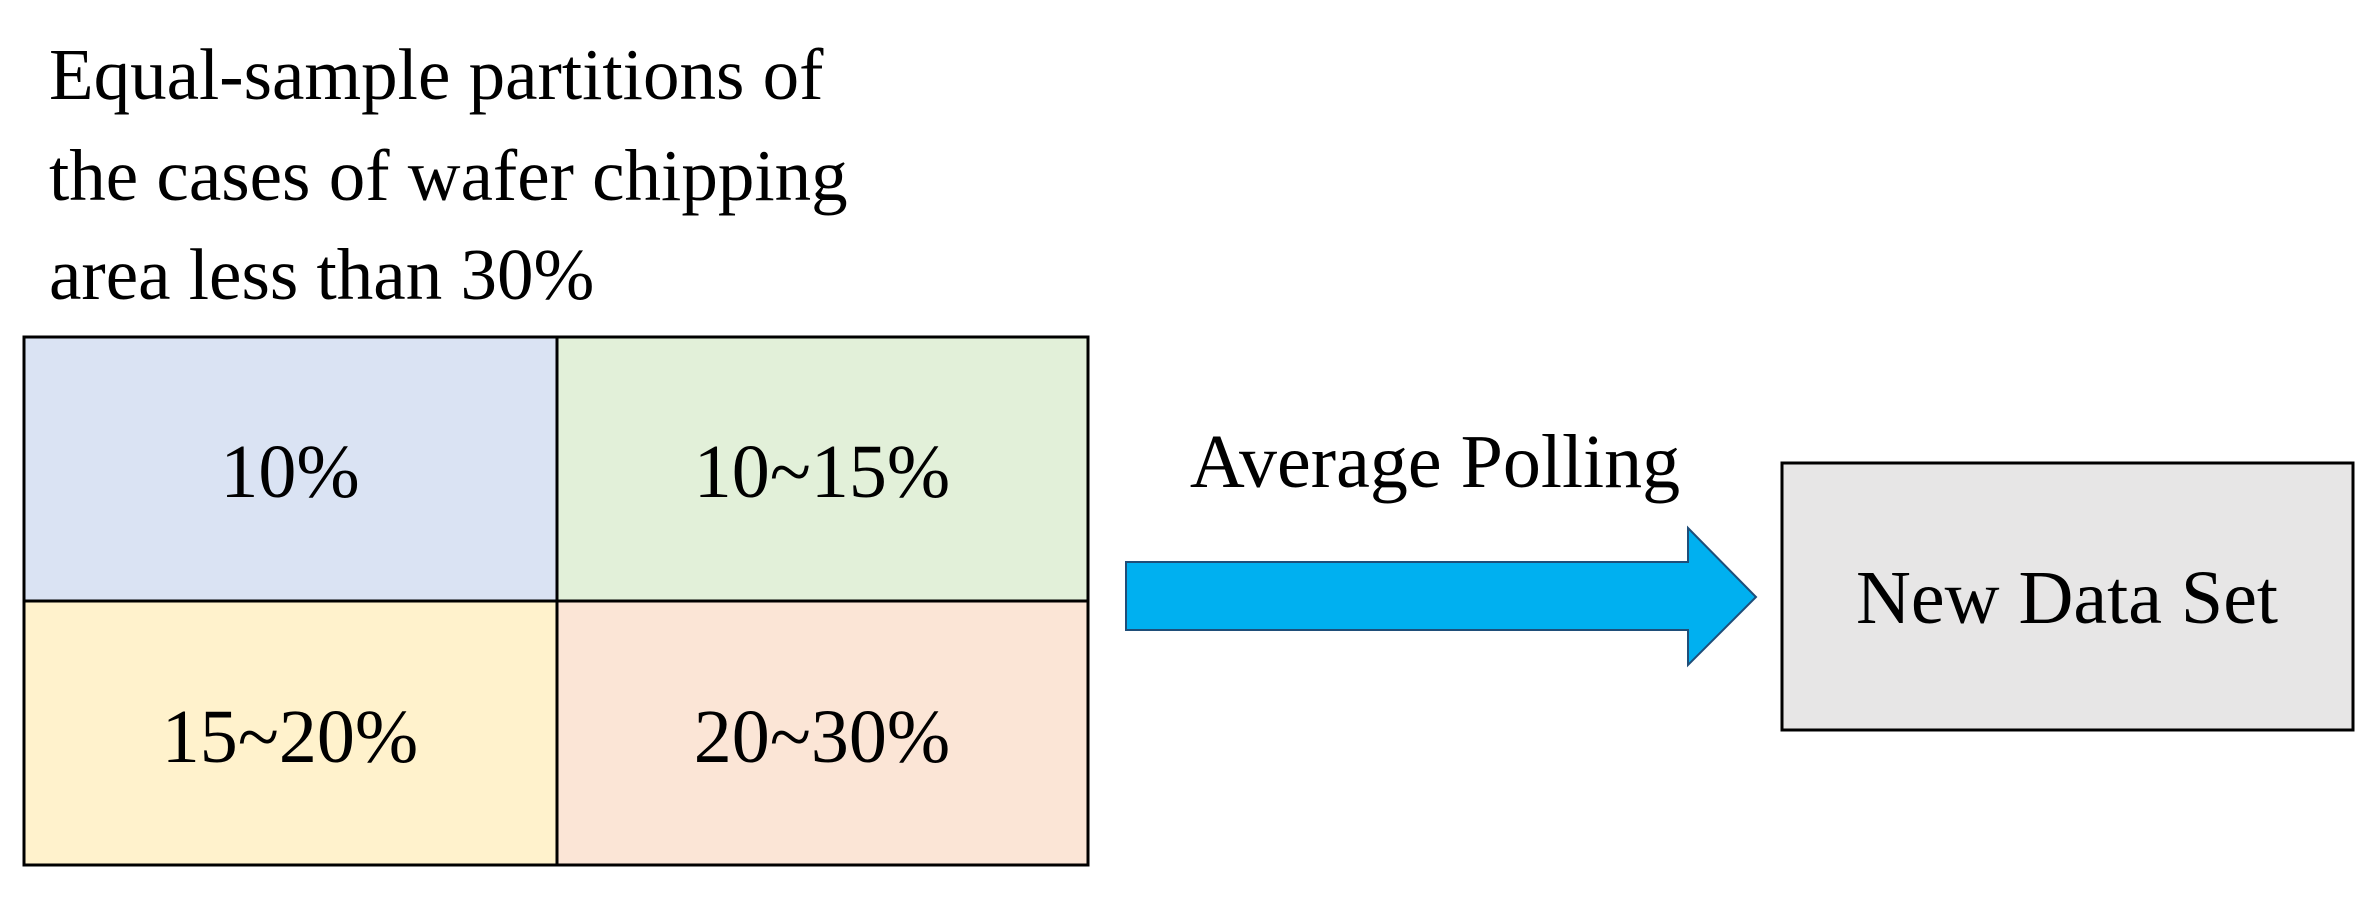 The width and height of the screenshot is (2380, 910). Describe the element at coordinates (822, 472) in the screenshot. I see `partition-label: 10~15%` at that location.